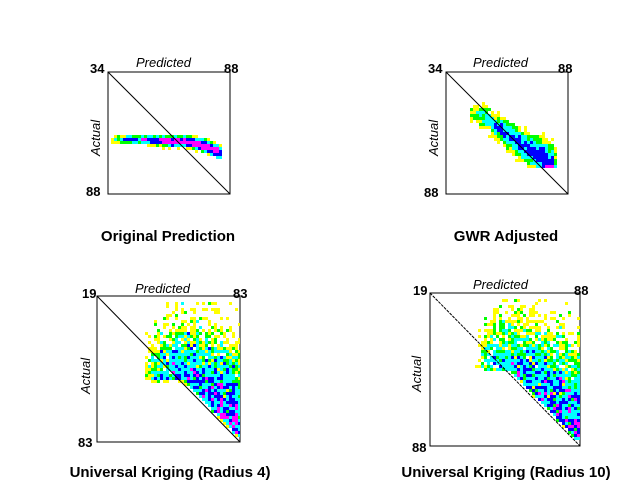 Image resolution: width=633 pixels, height=489 pixels. I want to click on panel-title: Universal Kriging (Radius 10), so click(505, 472).